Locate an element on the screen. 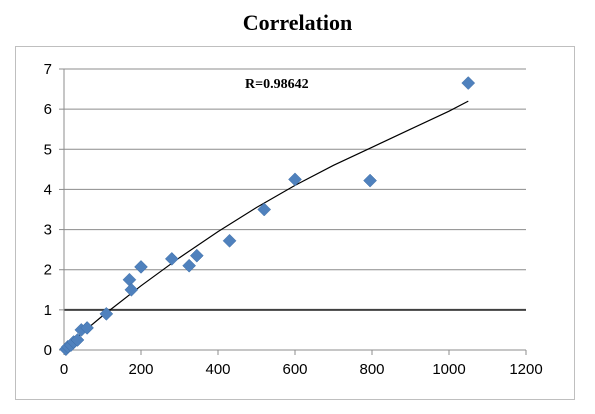 The width and height of the screenshot is (595, 414). y-tick-label: 2 is located at coordinates (48, 270).